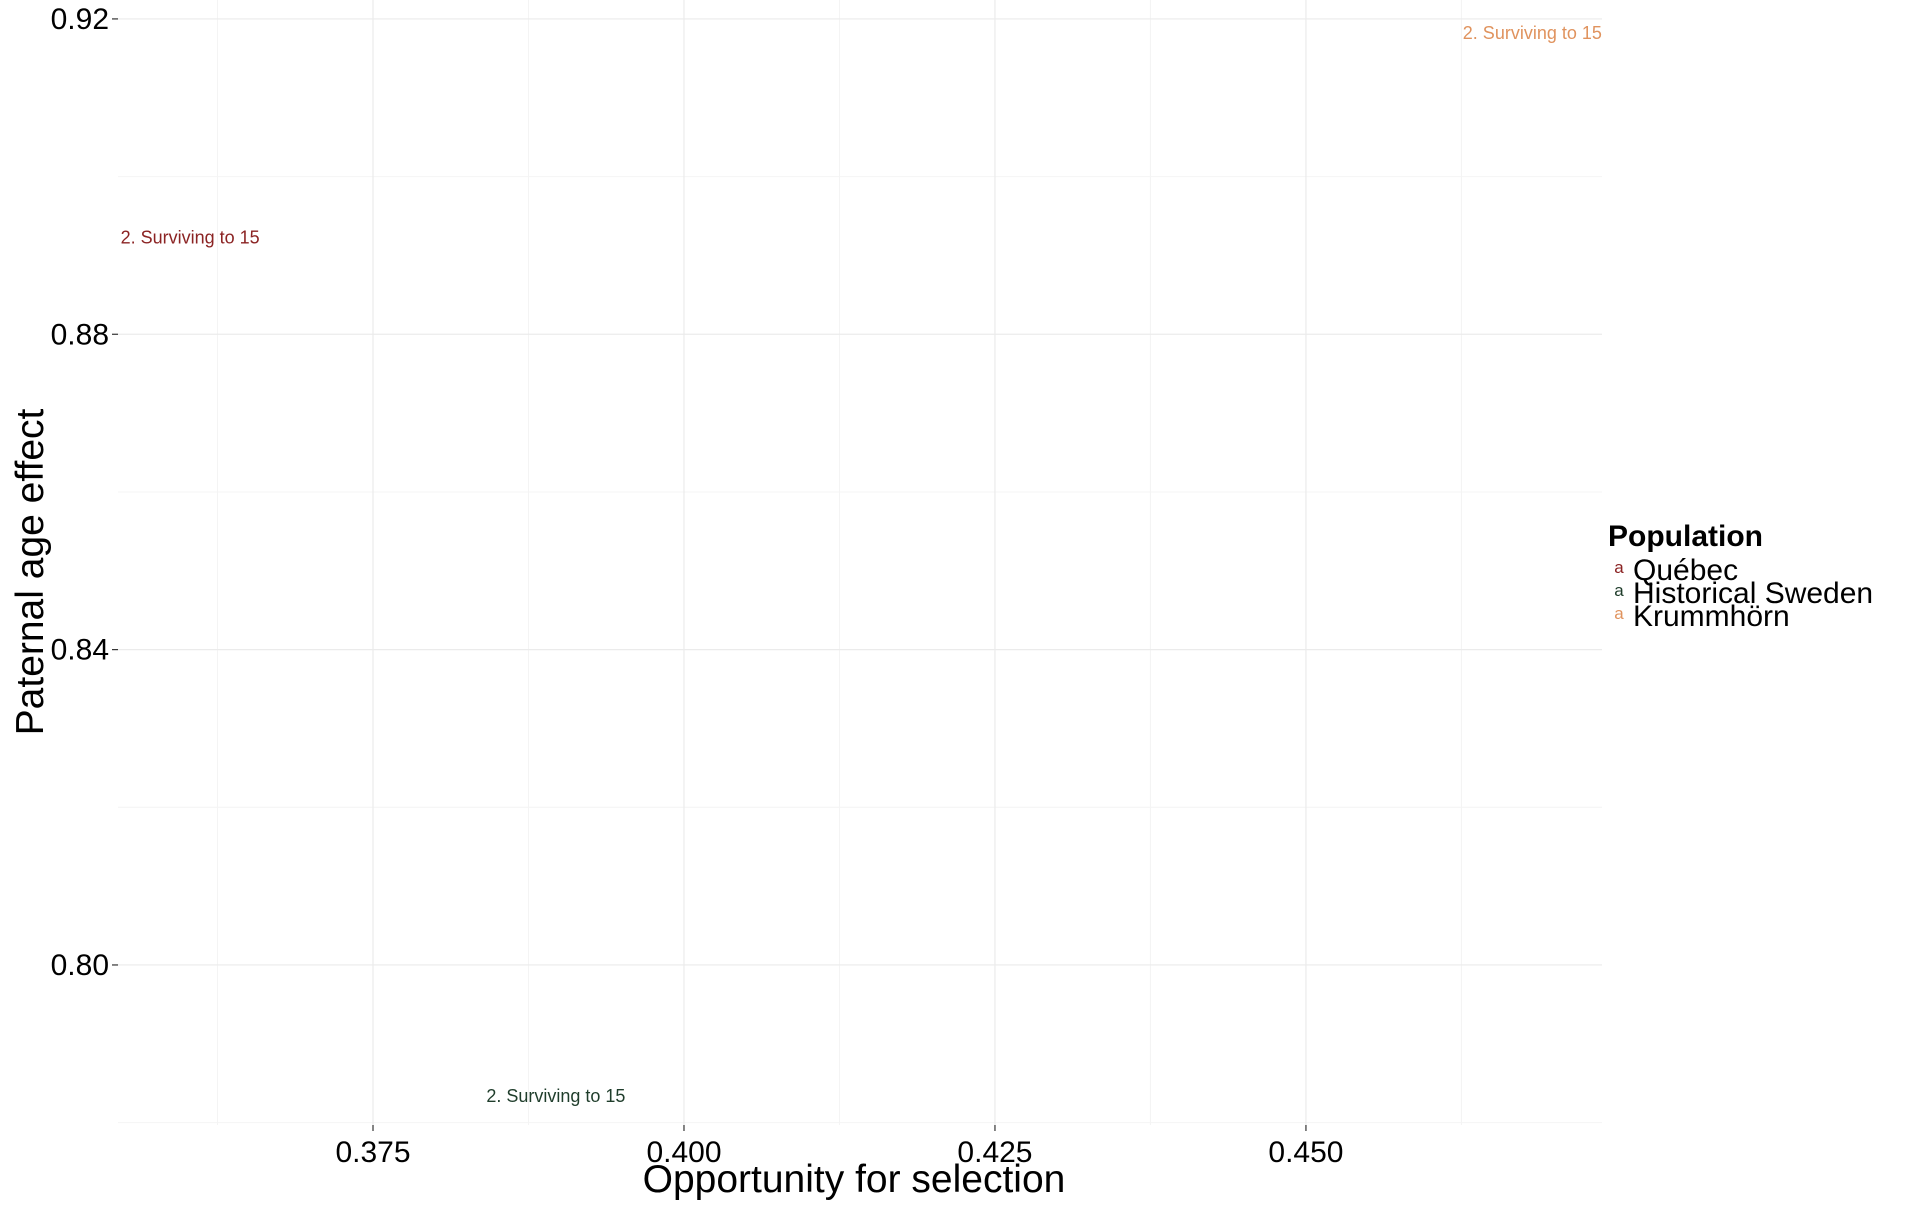 The image size is (1920, 1205). Describe the element at coordinates (372, 1152) in the screenshot. I see `x-tick-label: 0.375` at that location.